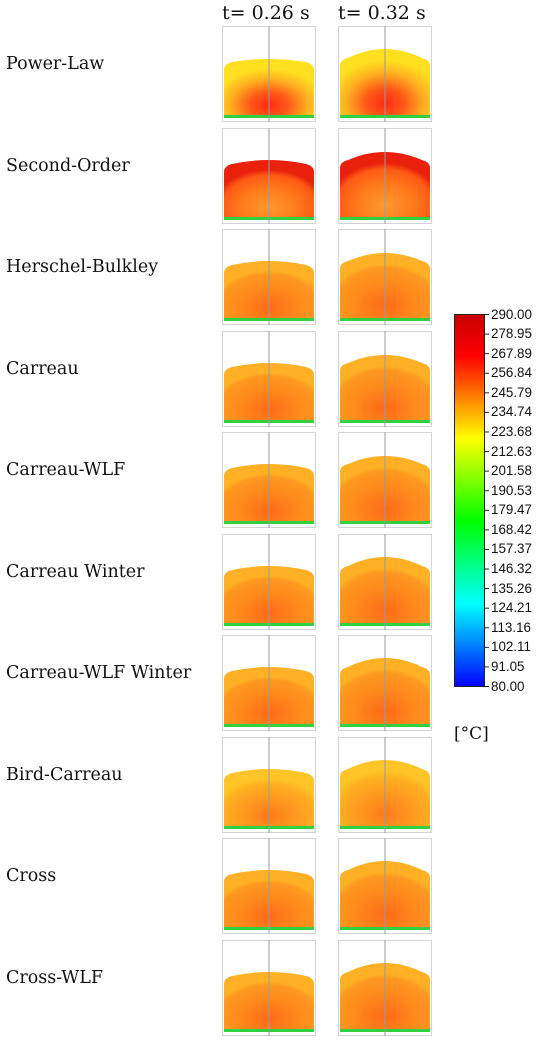 Image resolution: width=550 pixels, height=1040 pixels. I want to click on colorbar-bar, so click(469, 500).